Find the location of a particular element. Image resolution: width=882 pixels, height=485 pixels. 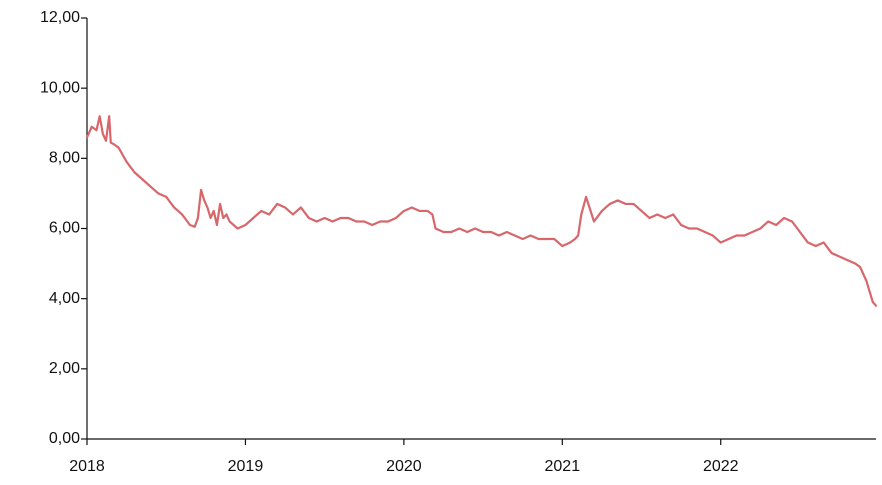

y-tick-label: 6,00 is located at coordinates (64, 228).